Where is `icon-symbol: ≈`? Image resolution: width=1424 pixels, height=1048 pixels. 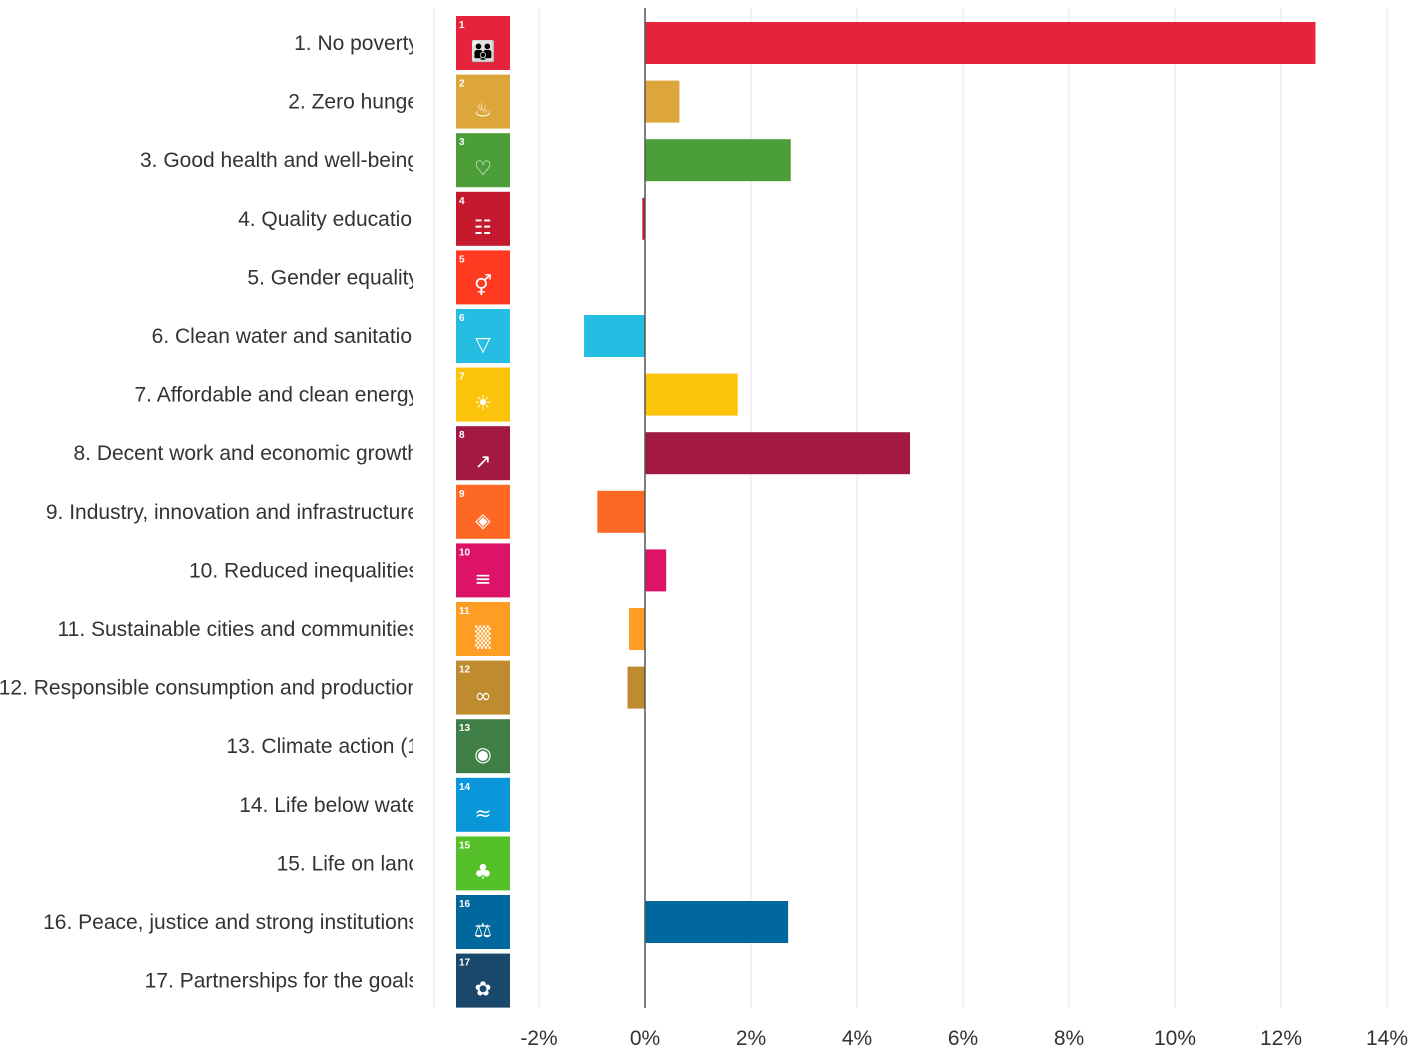
icon-symbol: ≈ is located at coordinates (483, 813).